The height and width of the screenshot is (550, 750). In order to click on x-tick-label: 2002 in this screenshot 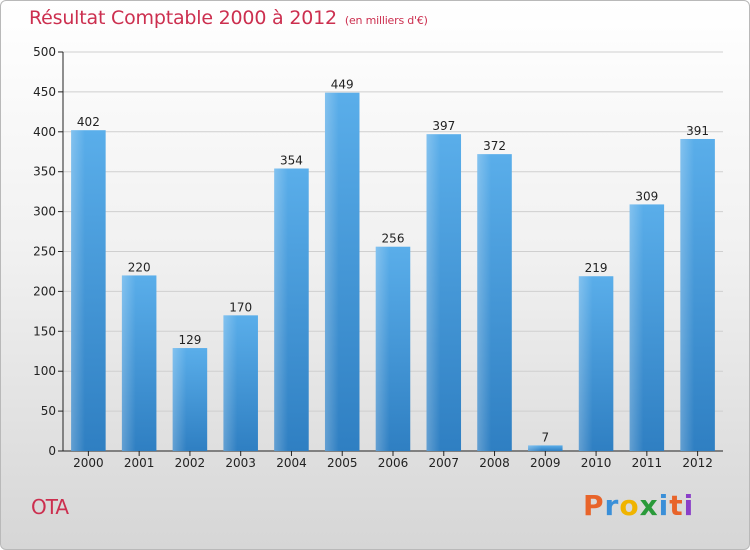, I will do `click(190, 463)`.